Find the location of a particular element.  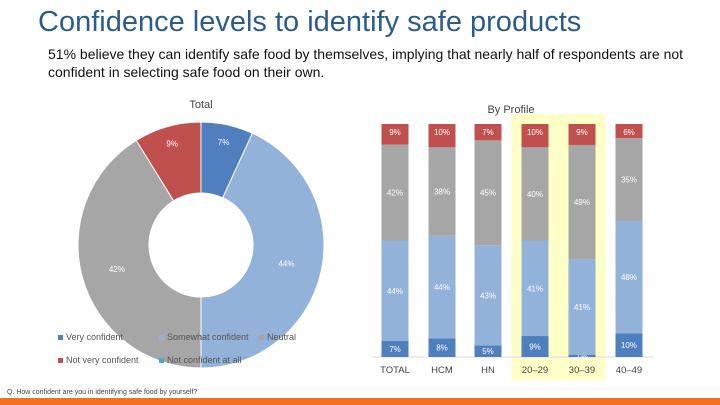

category-label-20-29: 20–29 is located at coordinates (535, 370).